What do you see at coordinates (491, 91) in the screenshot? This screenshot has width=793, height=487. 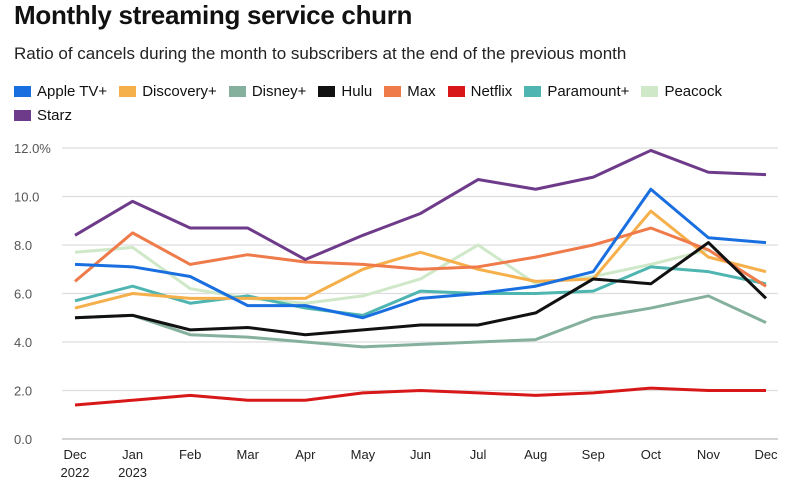 I see `legend-label: Netflix` at bounding box center [491, 91].